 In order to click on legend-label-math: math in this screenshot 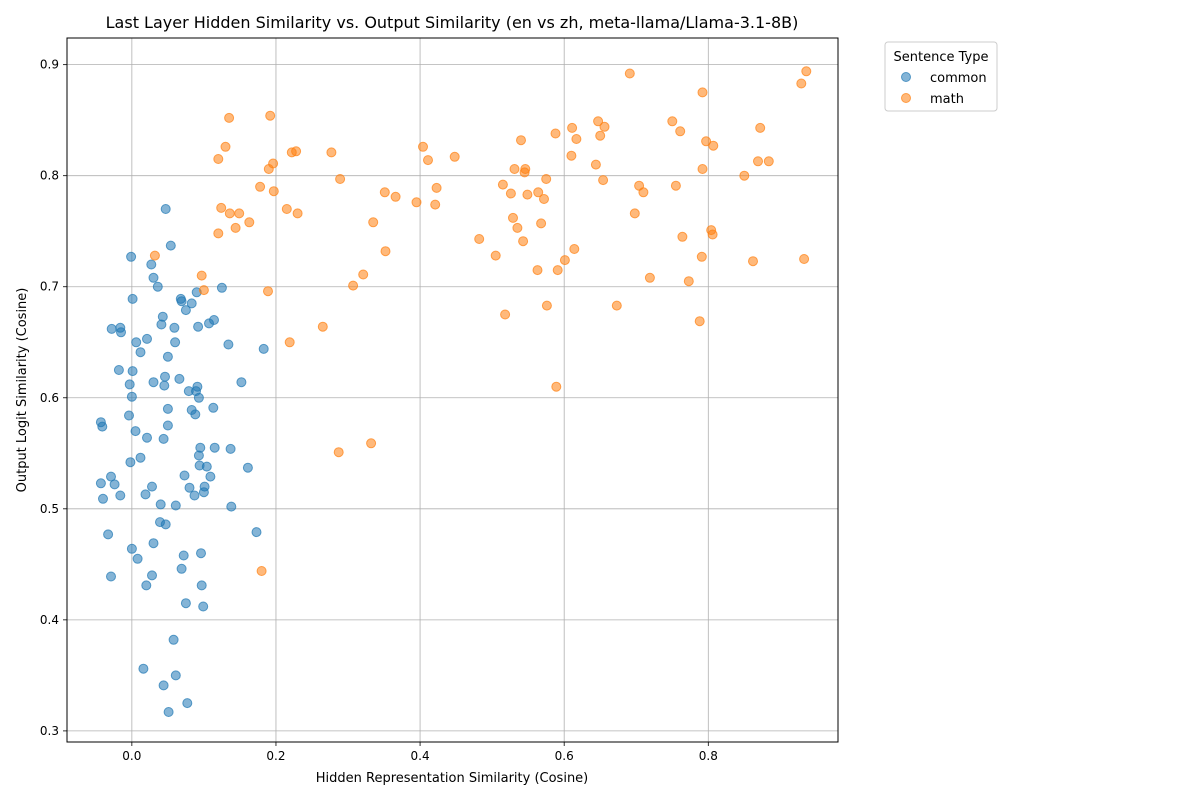, I will do `click(947, 99)`.